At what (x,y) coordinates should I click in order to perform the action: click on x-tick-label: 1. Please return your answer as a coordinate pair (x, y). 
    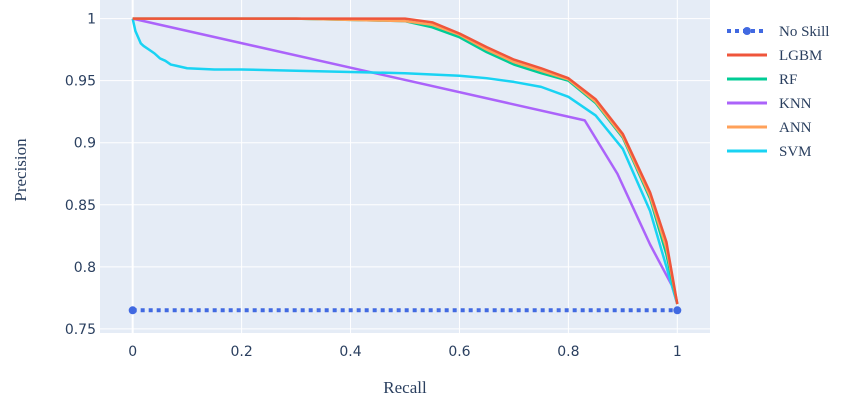
    Looking at the image, I should click on (677, 352).